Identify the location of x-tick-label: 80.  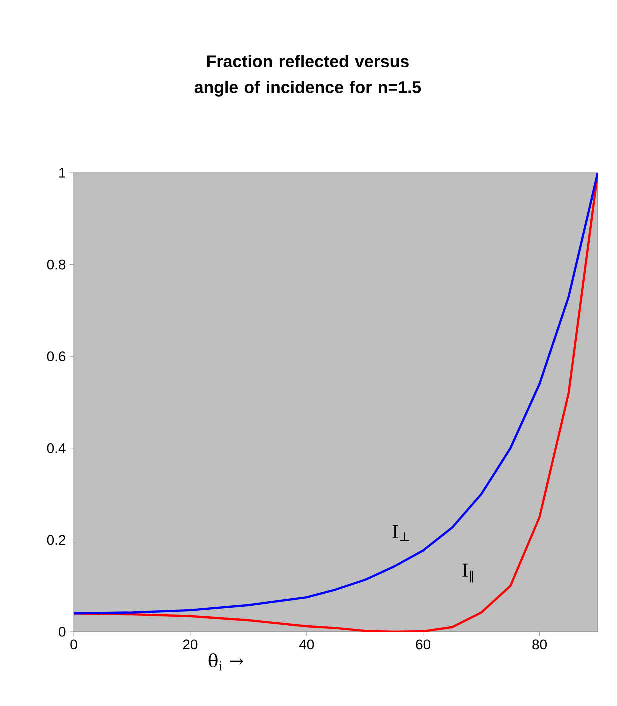
(539, 645).